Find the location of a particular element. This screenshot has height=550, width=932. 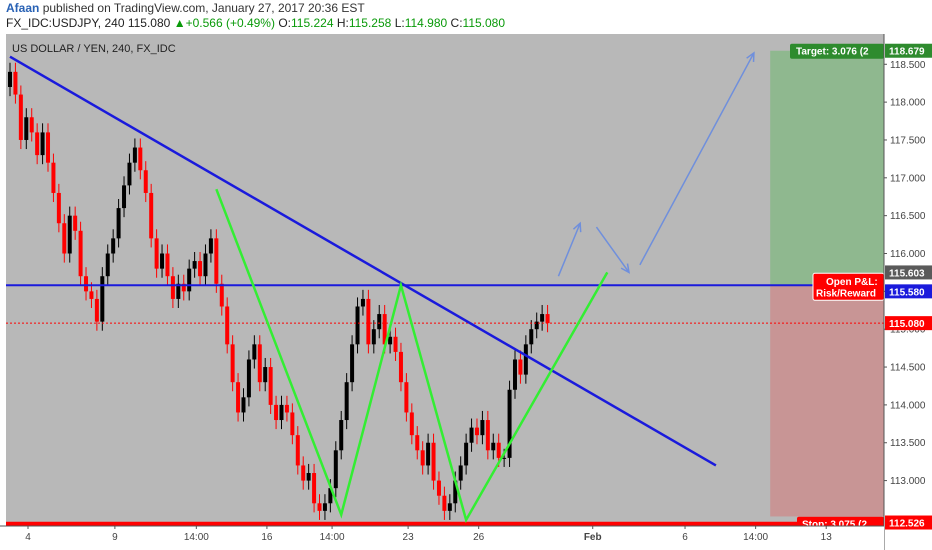

target-label-bg is located at coordinates (837, 51).